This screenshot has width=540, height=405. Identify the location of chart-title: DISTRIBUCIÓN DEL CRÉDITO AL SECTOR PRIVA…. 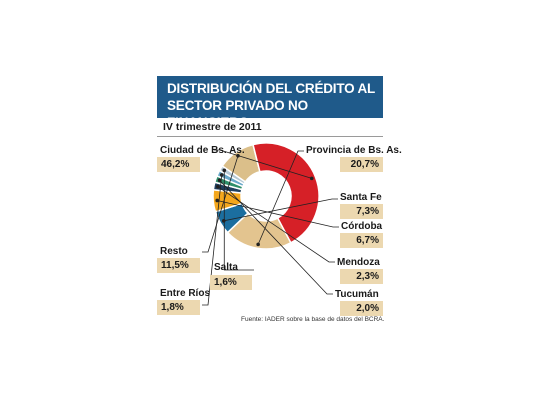
(270, 103).